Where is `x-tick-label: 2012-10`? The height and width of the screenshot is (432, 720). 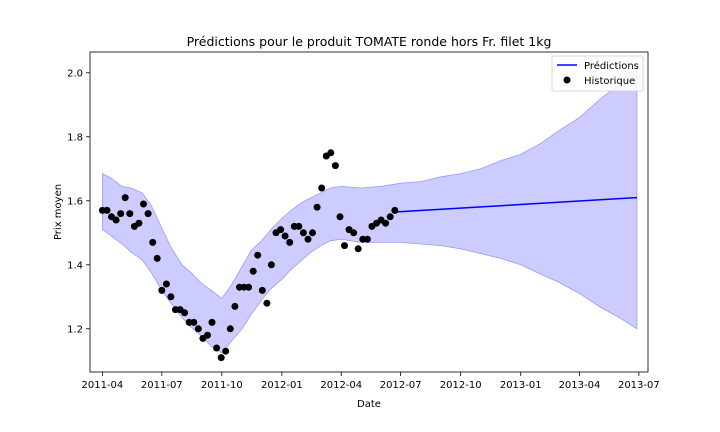
x-tick-label: 2012-10 is located at coordinates (461, 385).